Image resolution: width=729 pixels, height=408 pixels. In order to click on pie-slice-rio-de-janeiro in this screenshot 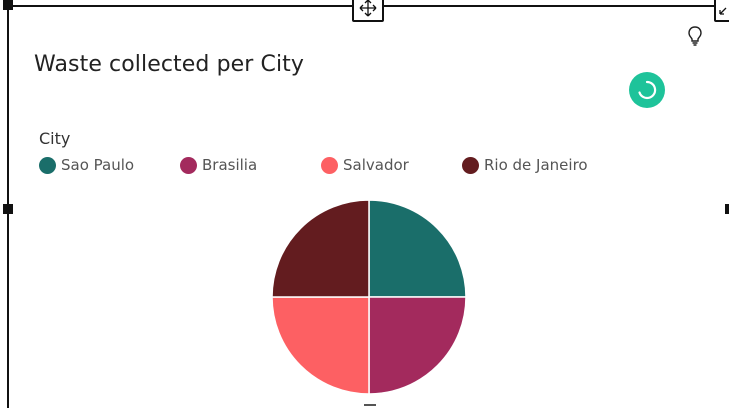, I will do `click(320, 248)`.